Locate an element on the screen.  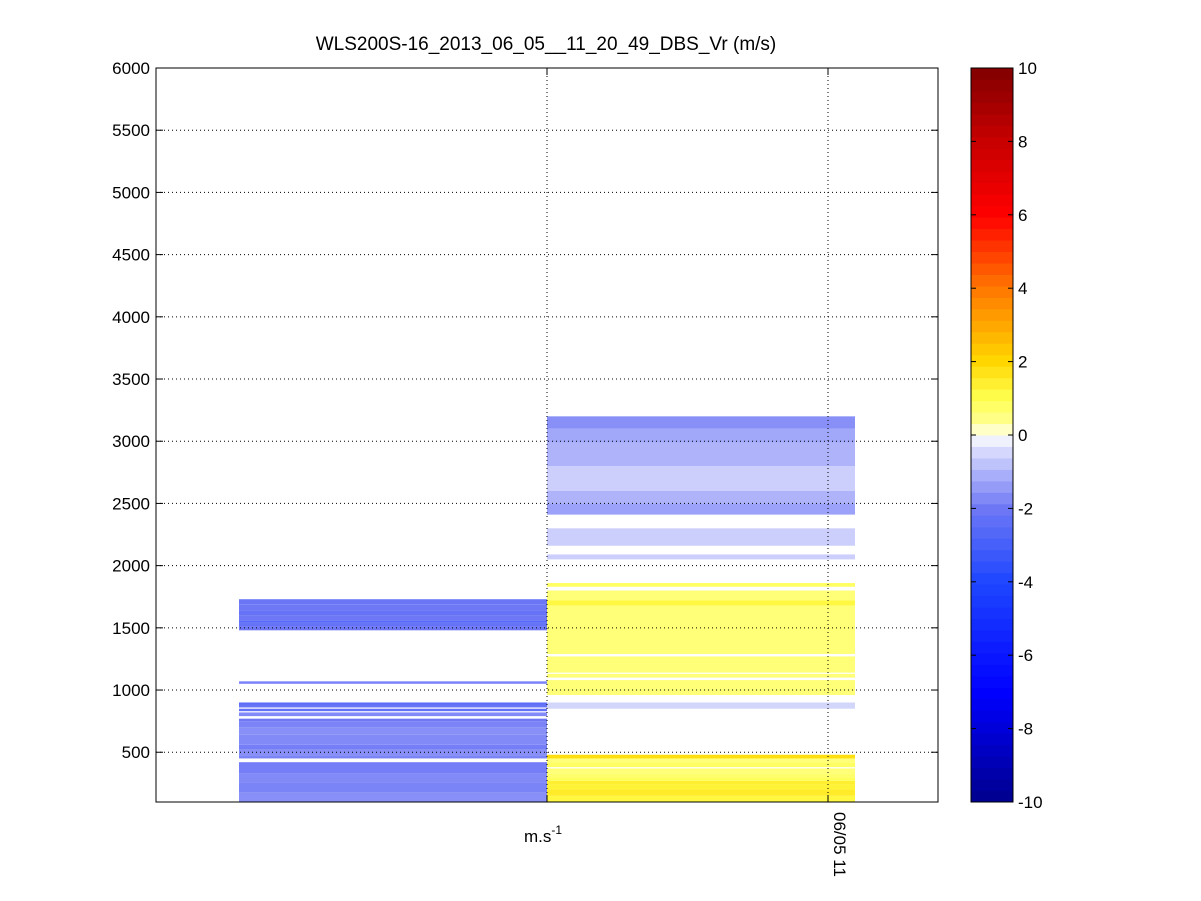
y-tick-label: 3000 is located at coordinates (131, 441).